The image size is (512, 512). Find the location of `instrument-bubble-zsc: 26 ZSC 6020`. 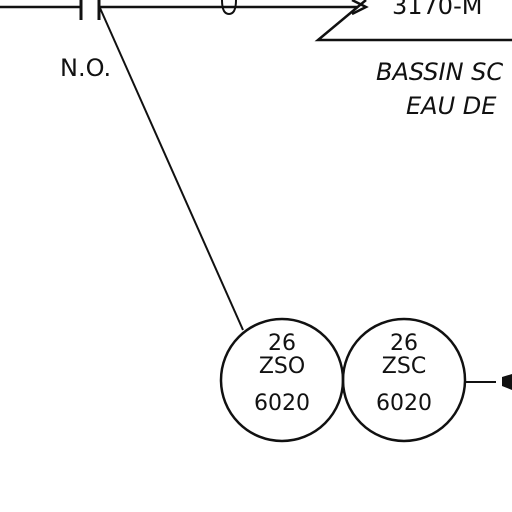

instrument-bubble-zsc: 26 ZSC 6020 is located at coordinates (404, 380).